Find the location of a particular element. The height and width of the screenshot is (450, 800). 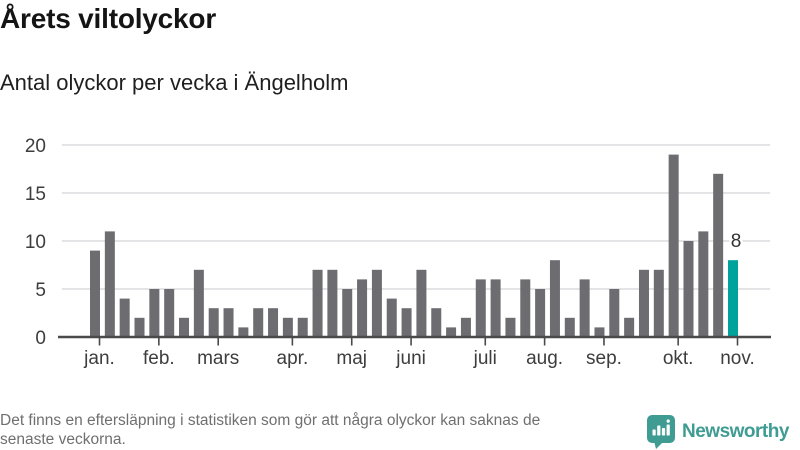

month-label: aug. is located at coordinates (544, 358).